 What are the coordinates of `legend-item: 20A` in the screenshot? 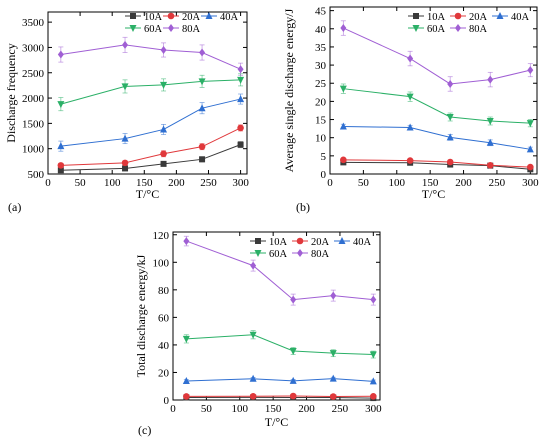 It's located at (182, 17).